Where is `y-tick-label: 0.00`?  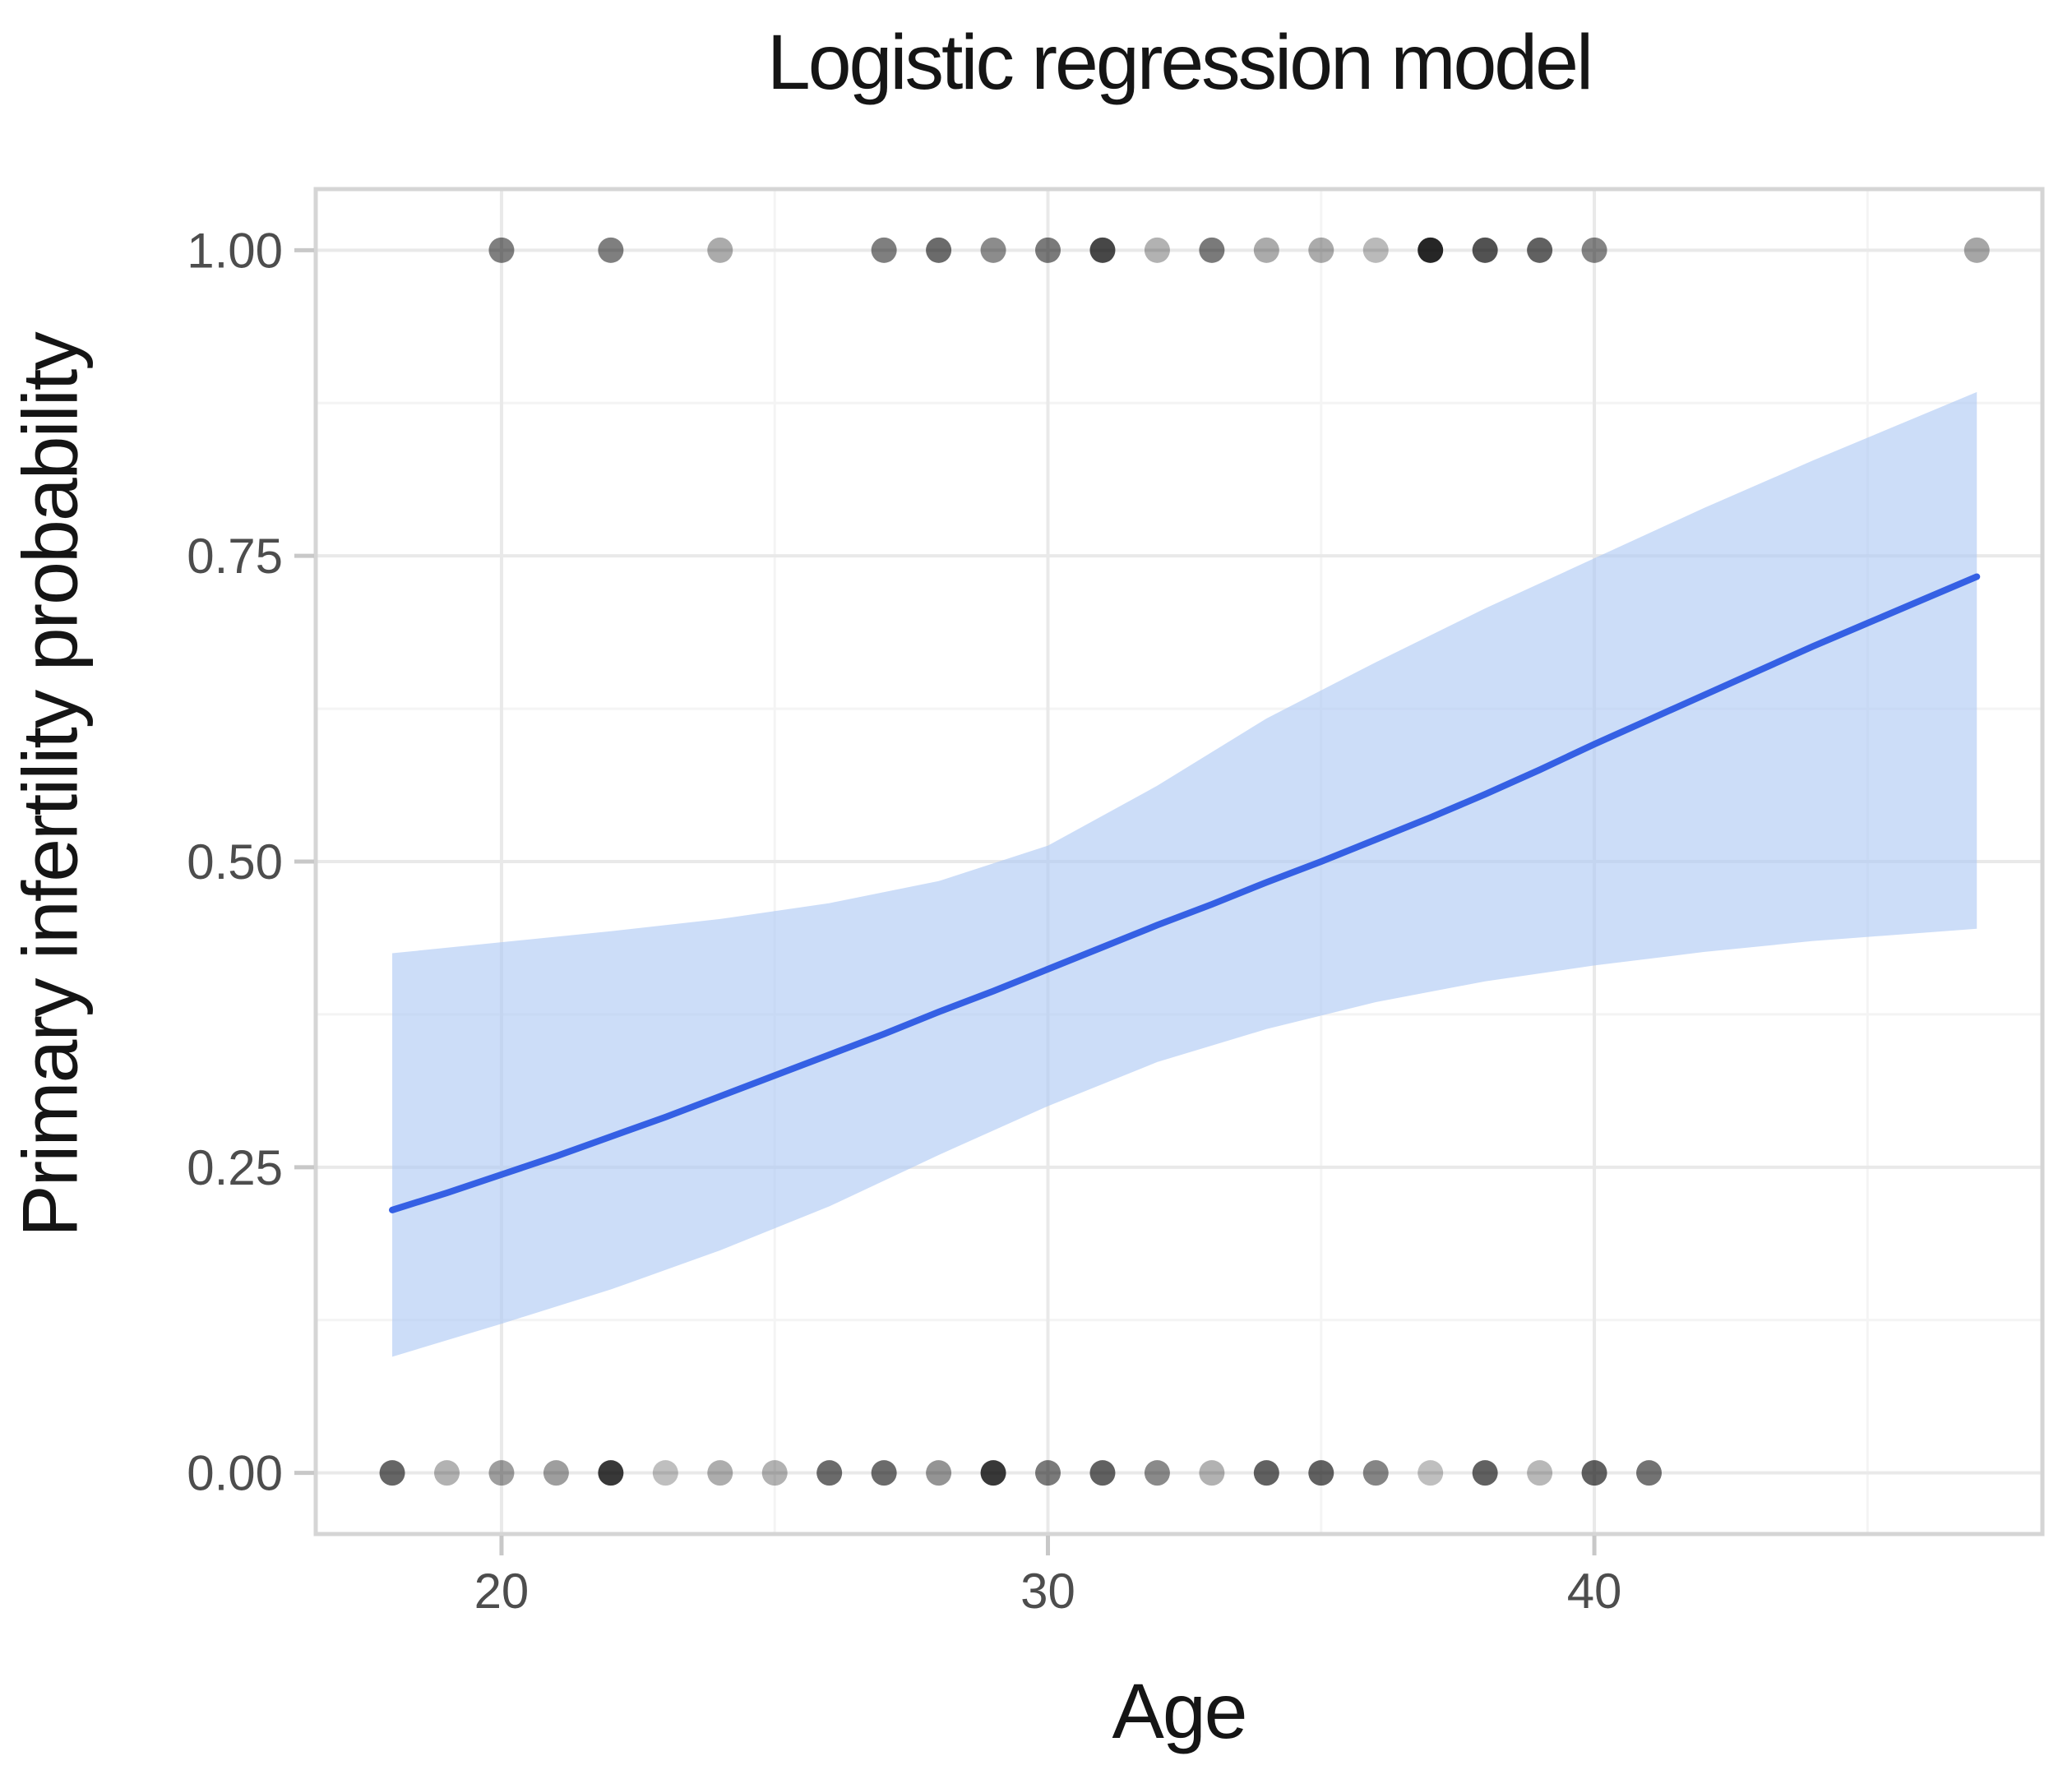 y-tick-label: 0.00 is located at coordinates (235, 1473).